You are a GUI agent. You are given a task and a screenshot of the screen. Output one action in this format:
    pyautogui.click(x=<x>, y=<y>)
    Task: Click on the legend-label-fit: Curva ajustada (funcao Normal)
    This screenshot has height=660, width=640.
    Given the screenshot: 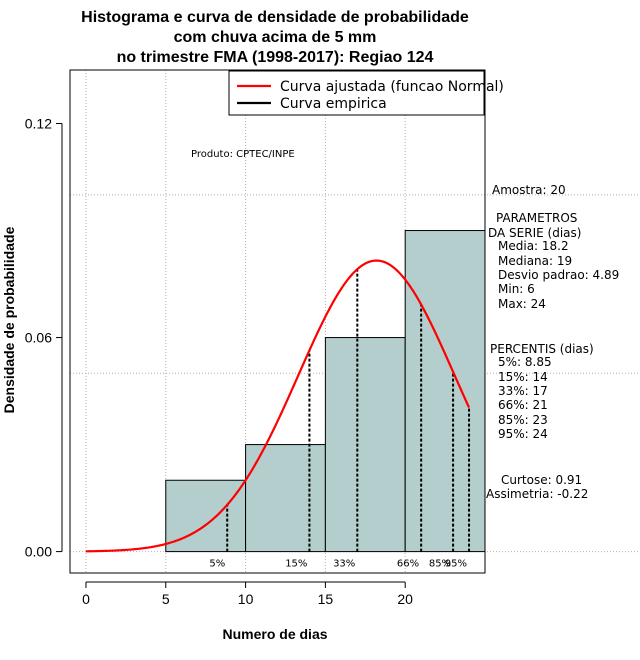 What is the action you would take?
    pyautogui.click(x=392, y=87)
    